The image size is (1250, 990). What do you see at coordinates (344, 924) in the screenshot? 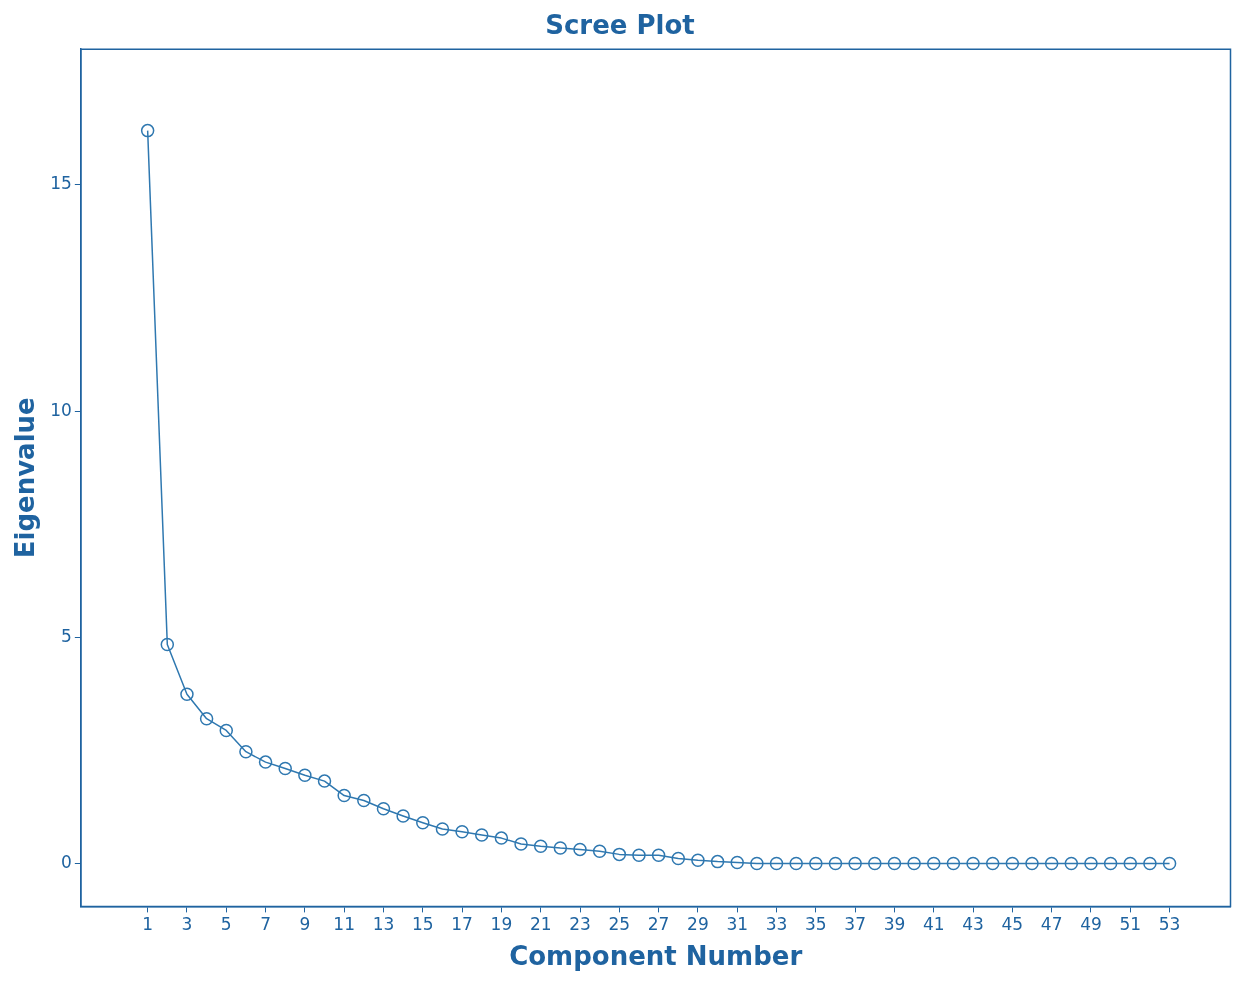
I see `x-tick-label: 11` at bounding box center [344, 924].